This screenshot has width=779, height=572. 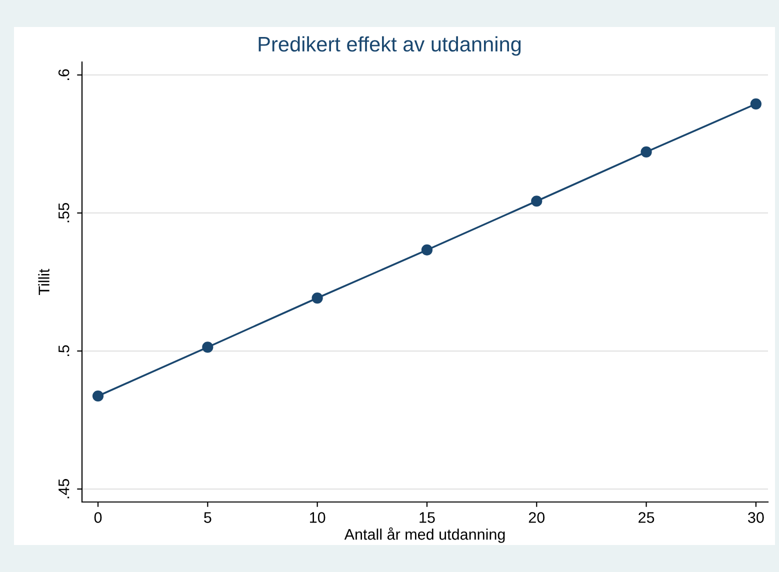 What do you see at coordinates (389, 46) in the screenshot?
I see `chart-title: Predikert effekt av utdanning` at bounding box center [389, 46].